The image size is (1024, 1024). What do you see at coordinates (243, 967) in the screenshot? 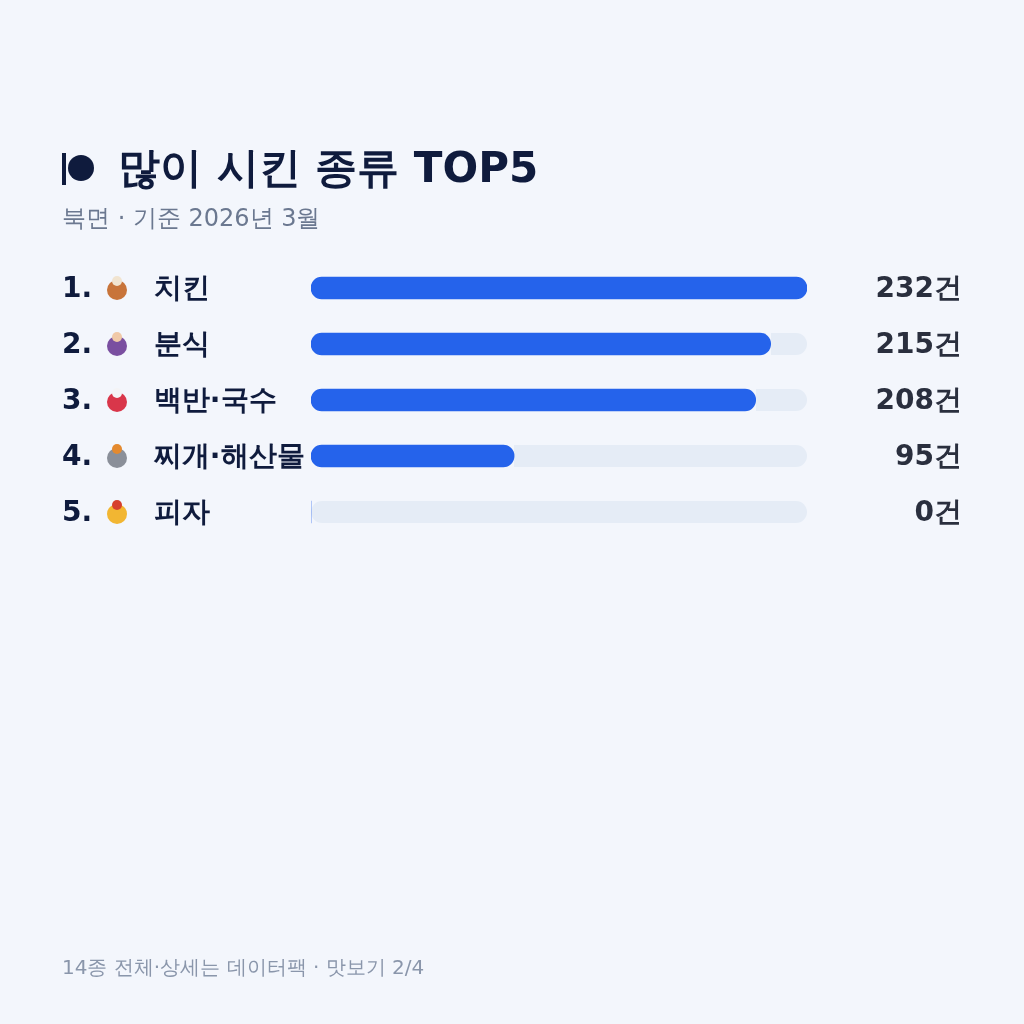
I see `text: 14종 전체·상세는 데이터팩 · 맛보기 2/4` at bounding box center [243, 967].